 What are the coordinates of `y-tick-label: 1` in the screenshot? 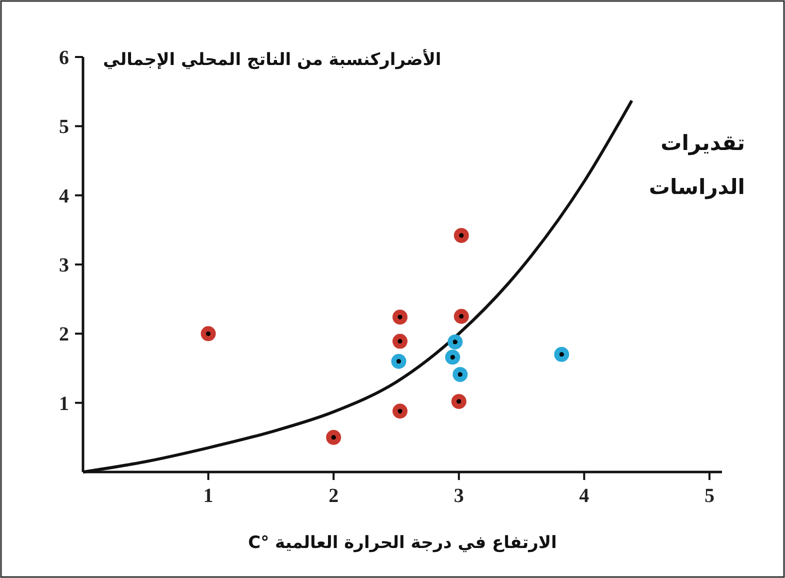 It's located at (64, 403).